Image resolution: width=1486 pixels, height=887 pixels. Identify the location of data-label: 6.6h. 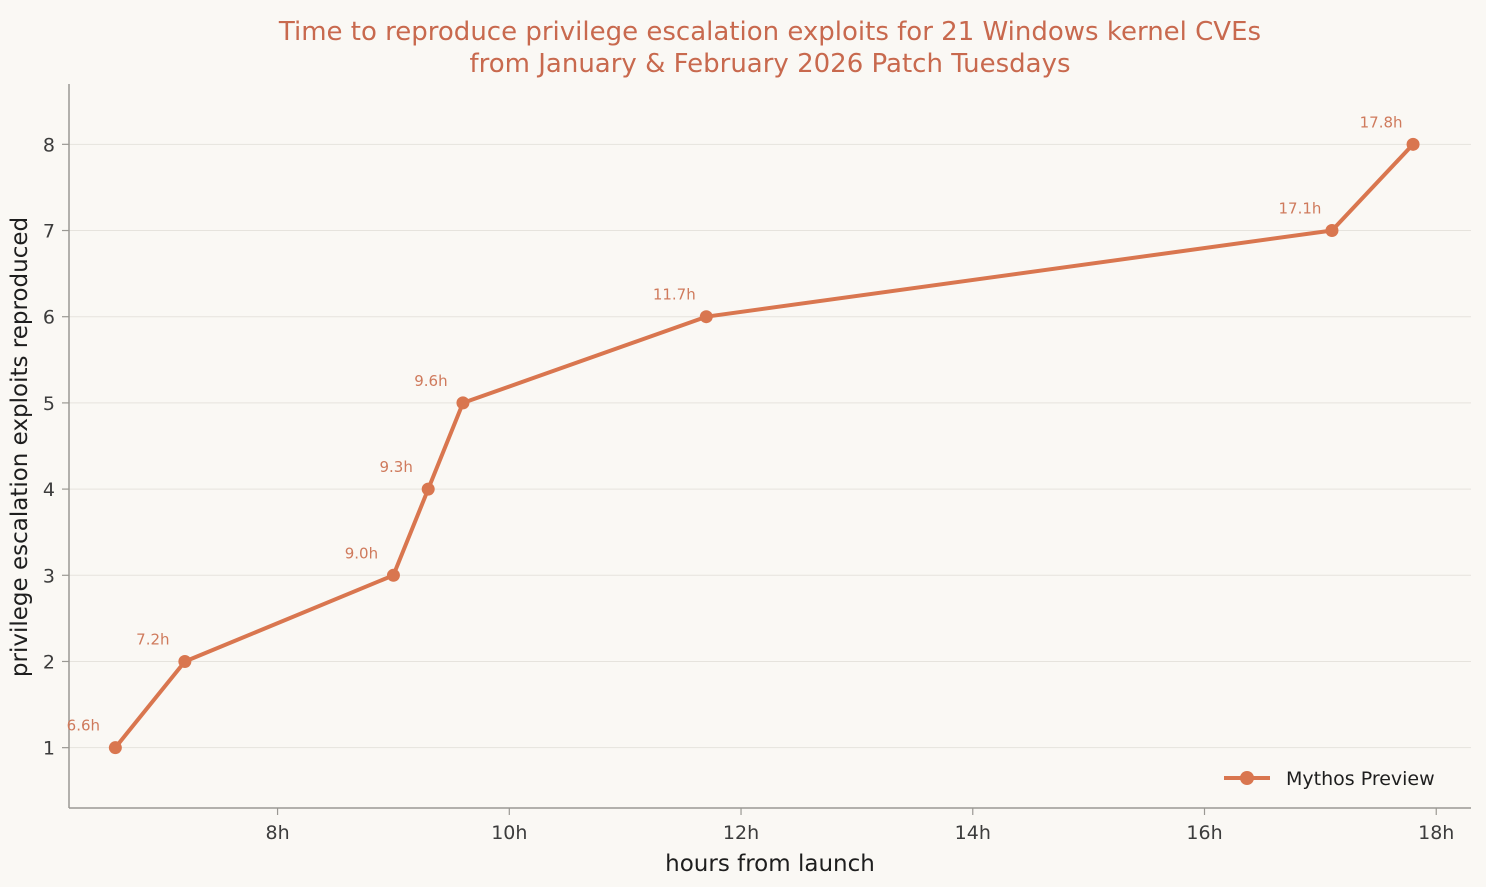
(83, 726).